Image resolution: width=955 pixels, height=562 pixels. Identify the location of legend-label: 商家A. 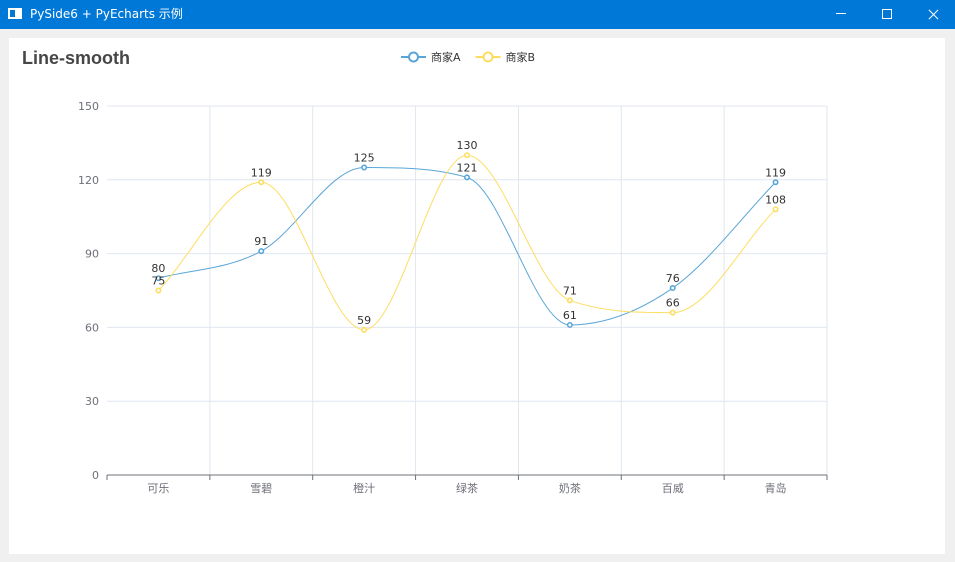
(446, 57).